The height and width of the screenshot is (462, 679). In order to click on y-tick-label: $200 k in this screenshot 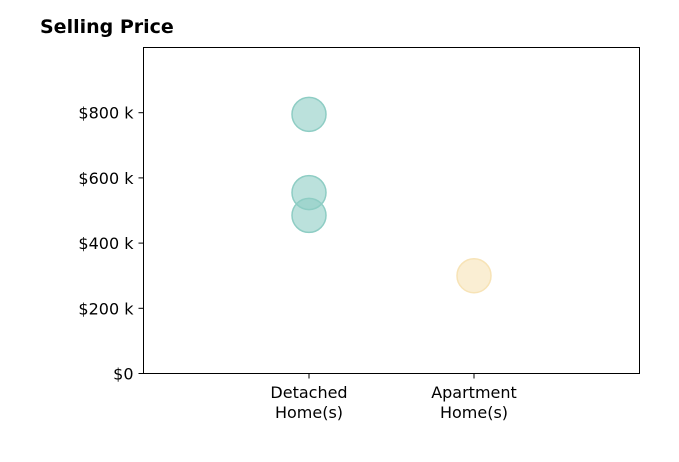, I will do `click(106, 308)`.